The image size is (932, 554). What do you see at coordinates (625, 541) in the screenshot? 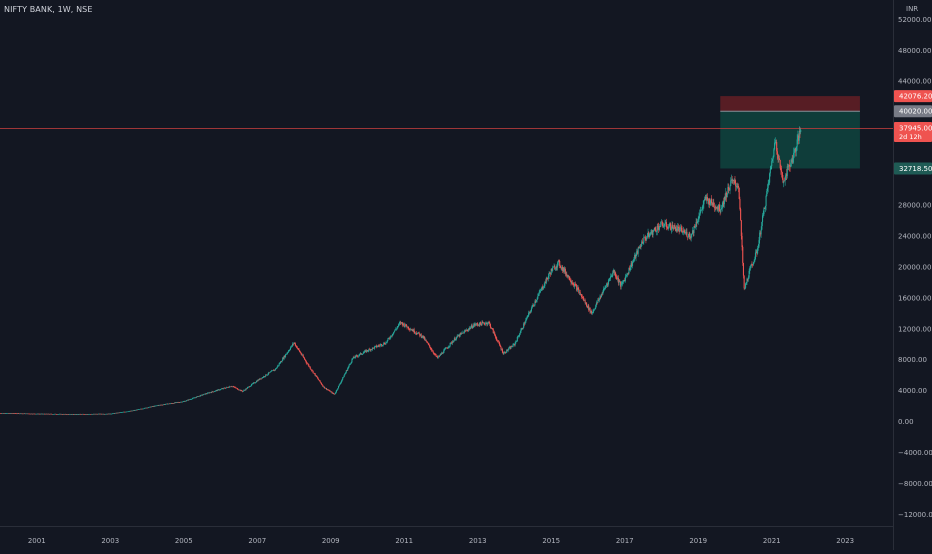
I see `x-tick-label: 2017` at bounding box center [625, 541].